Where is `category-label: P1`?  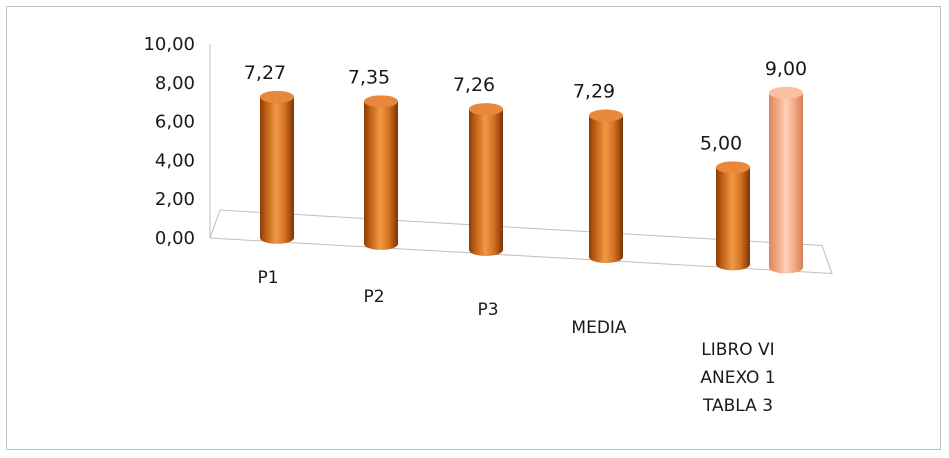
category-label: P1 is located at coordinates (267, 278).